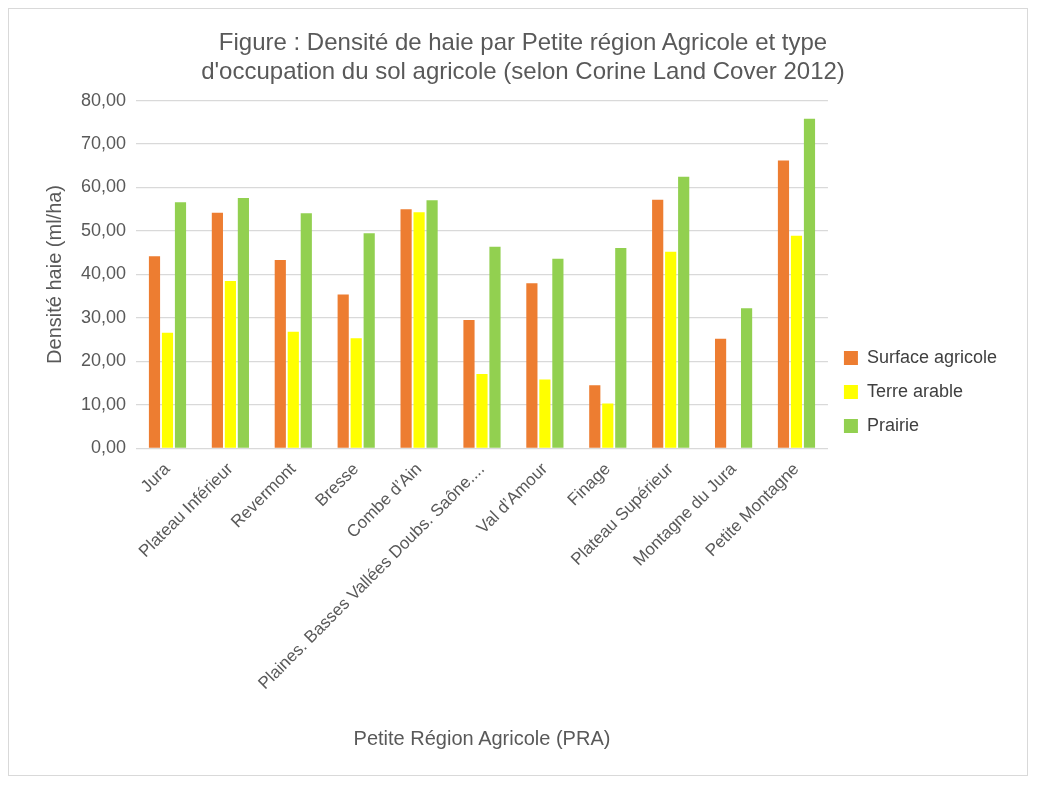 The height and width of the screenshot is (786, 1038). I want to click on legend-label: Terre arable, so click(914, 390).